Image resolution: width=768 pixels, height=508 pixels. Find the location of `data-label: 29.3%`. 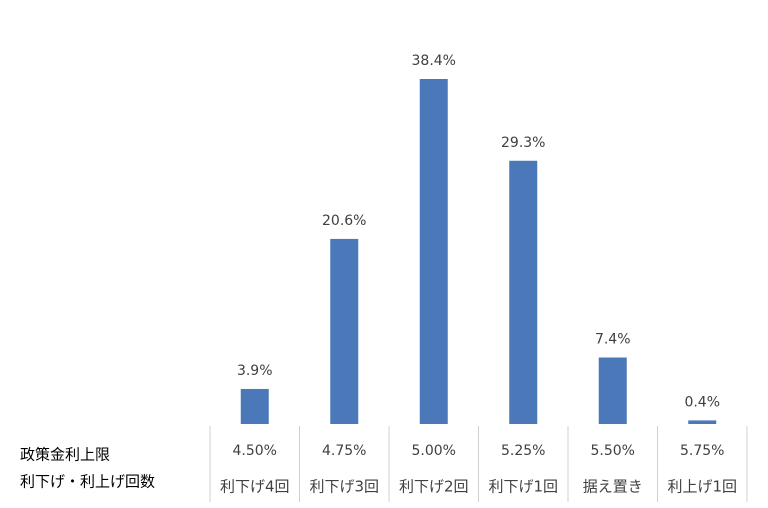

data-label: 29.3% is located at coordinates (523, 143).